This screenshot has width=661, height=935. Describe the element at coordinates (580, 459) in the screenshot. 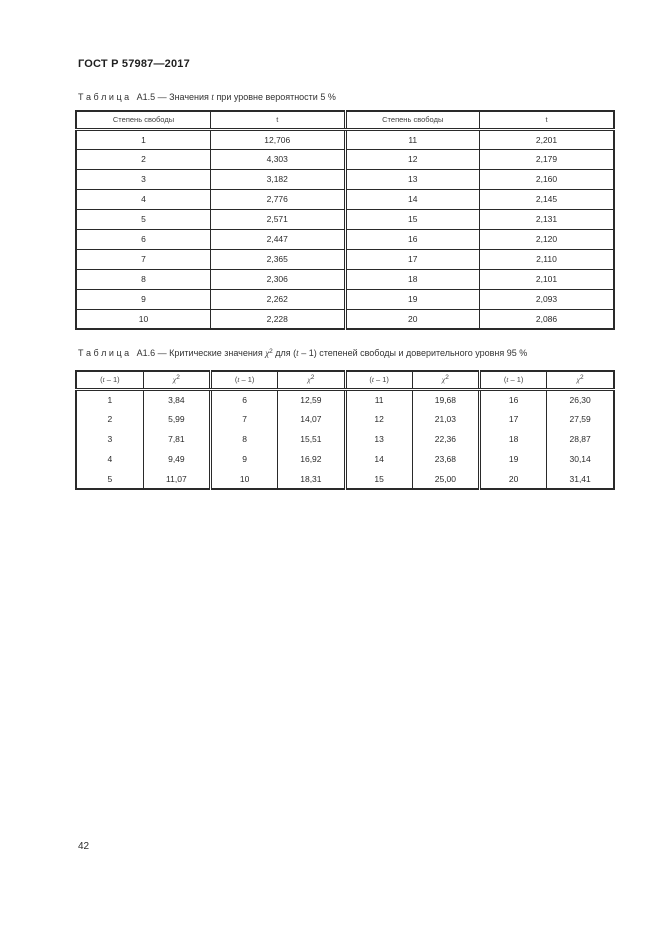

I see `table-cell: 30,14` at that location.